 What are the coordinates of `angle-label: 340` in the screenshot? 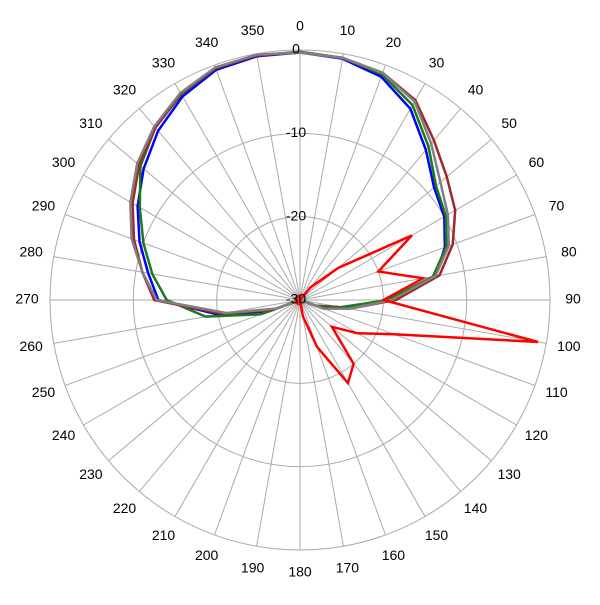 It's located at (207, 42).